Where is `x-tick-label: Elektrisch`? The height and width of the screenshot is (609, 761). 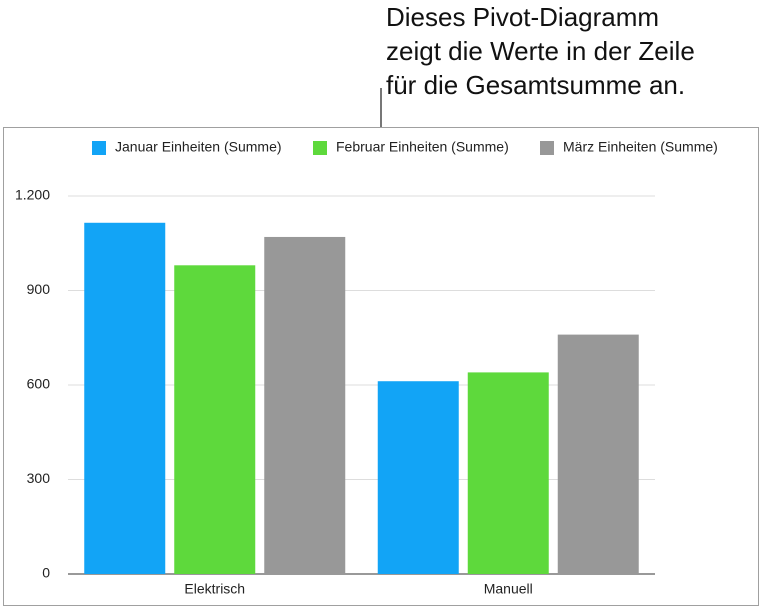
x-tick-label: Elektrisch is located at coordinates (214, 589).